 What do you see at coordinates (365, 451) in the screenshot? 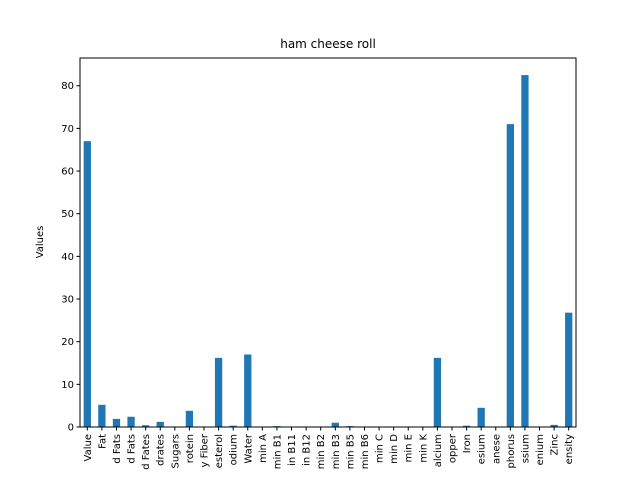
I see `x-tick-label: min B6` at bounding box center [365, 451].